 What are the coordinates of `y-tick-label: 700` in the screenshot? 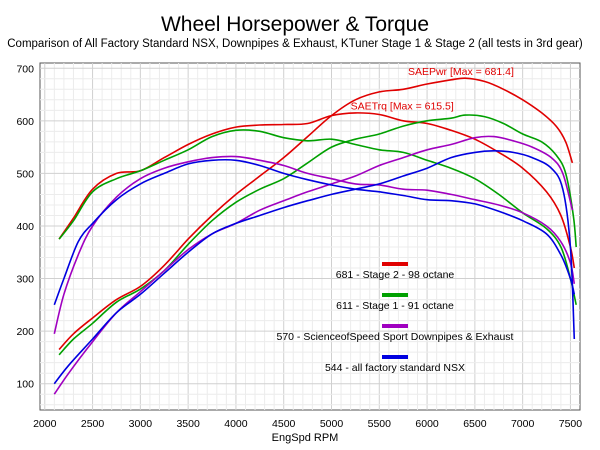 It's located at (25, 69).